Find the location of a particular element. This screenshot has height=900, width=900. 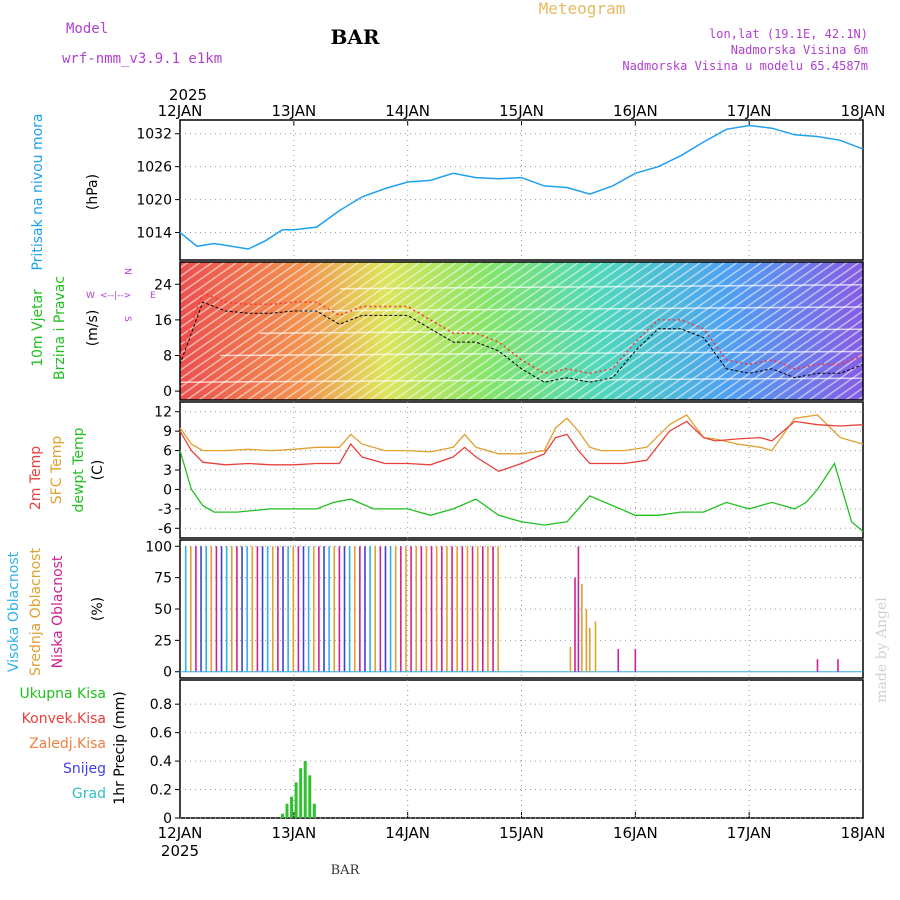

y-tick-label: 24 is located at coordinates (163, 285).